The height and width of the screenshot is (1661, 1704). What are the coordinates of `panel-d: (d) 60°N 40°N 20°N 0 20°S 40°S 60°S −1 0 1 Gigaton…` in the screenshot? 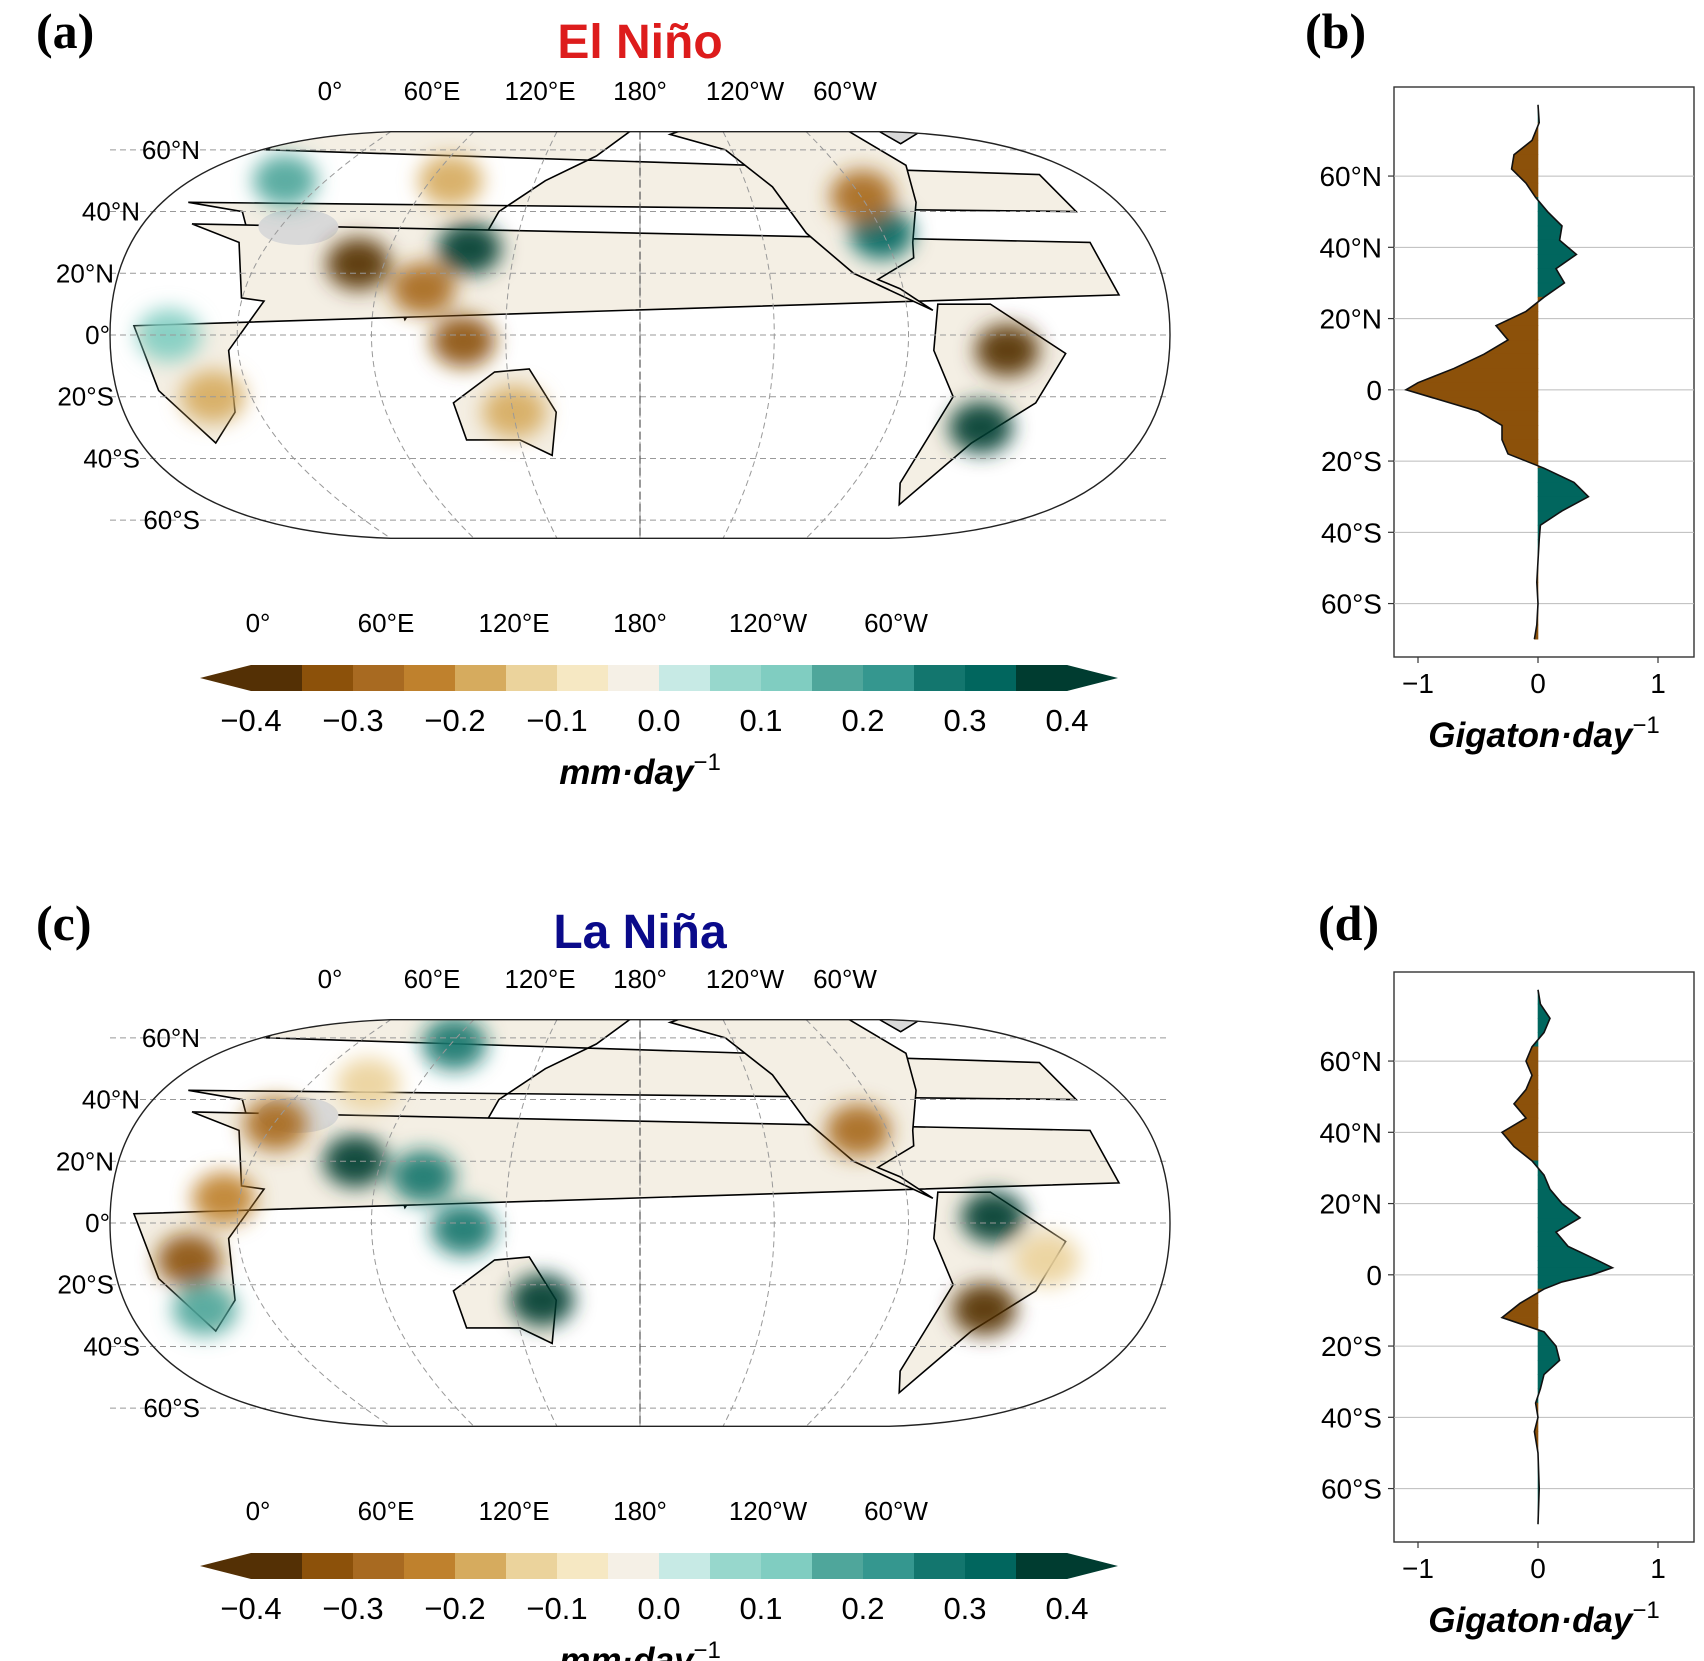 It's located at (1506, 1267).